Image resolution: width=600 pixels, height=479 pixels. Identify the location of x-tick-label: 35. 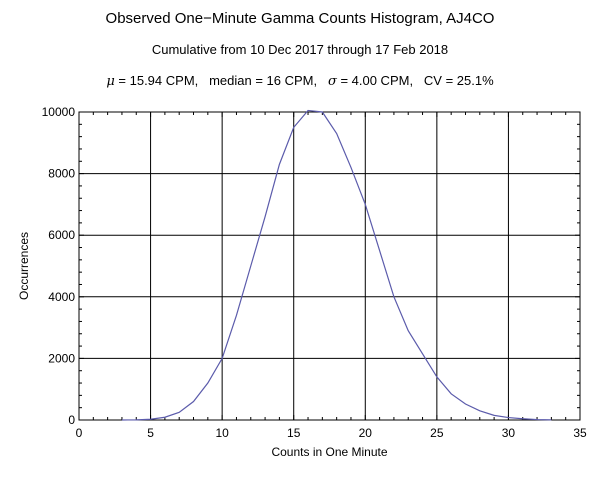
(580, 433).